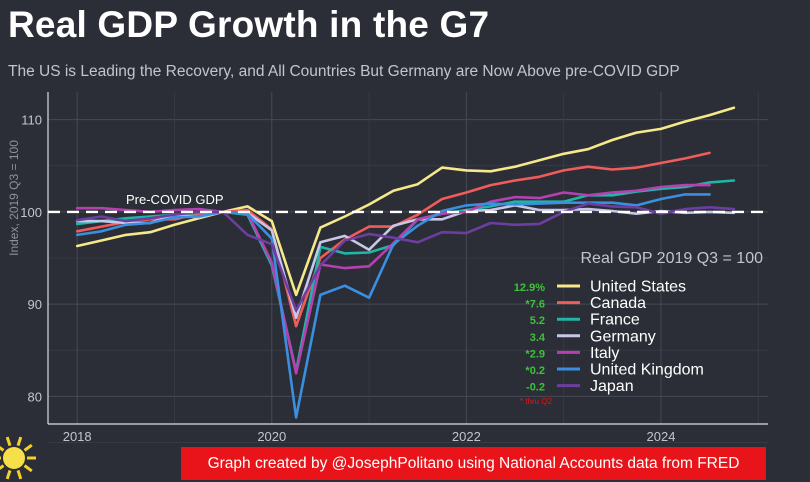  What do you see at coordinates (249, 24) in the screenshot?
I see `chart-title: Real GDP Growth in the G7` at bounding box center [249, 24].